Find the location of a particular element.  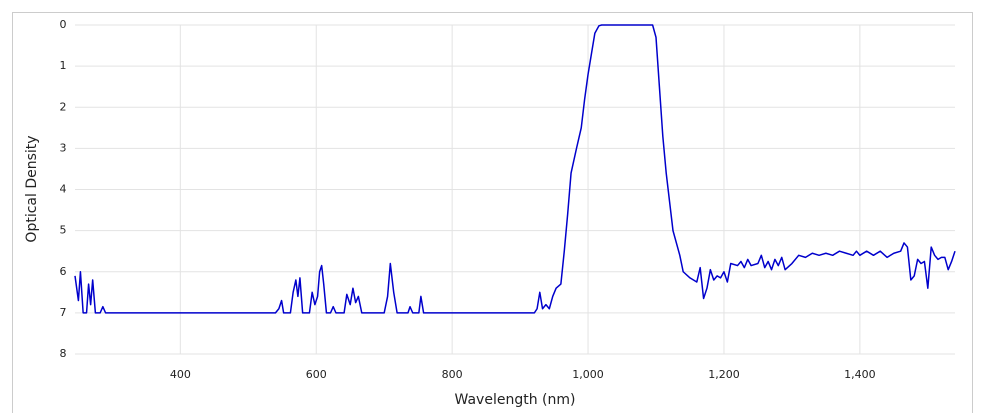

y-tick-label: 7 is located at coordinates (63, 312).